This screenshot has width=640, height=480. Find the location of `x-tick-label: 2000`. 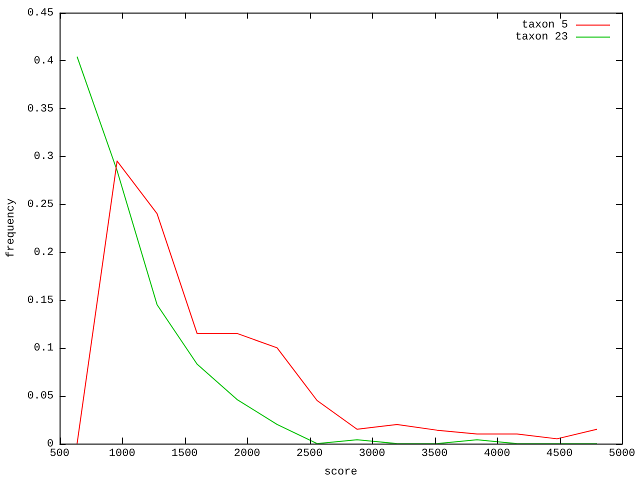

x-tick-label: 2000 is located at coordinates (247, 454).